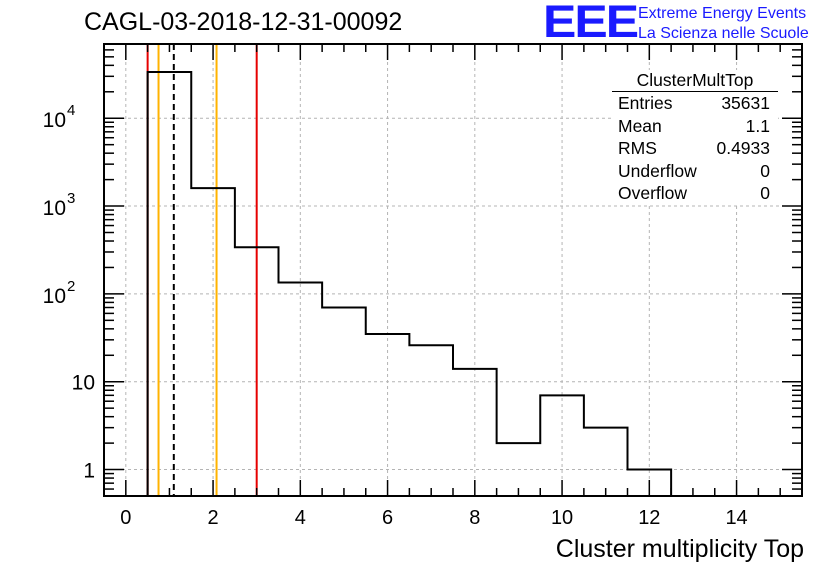 This screenshot has height=572, width=836. What do you see at coordinates (736, 518) in the screenshot?
I see `x-tick-label: 14` at bounding box center [736, 518].